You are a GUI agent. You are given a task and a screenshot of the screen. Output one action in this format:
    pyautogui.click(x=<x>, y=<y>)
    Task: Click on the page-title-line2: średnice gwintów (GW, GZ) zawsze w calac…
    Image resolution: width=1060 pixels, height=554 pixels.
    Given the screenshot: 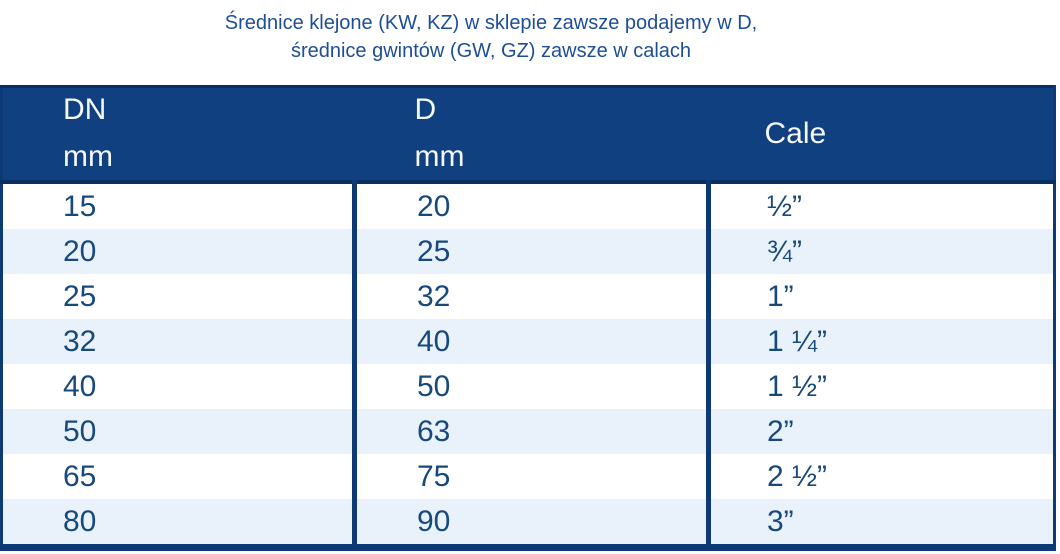 What is the action you would take?
    pyautogui.click(x=491, y=51)
    